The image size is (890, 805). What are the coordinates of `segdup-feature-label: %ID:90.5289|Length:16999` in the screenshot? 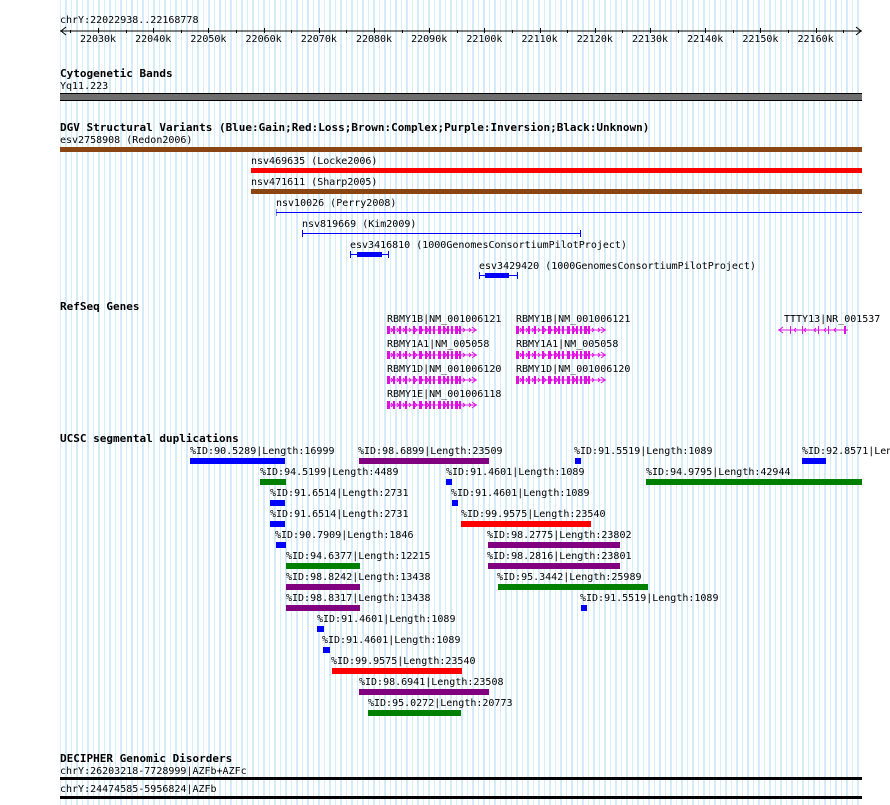 It's located at (262, 451).